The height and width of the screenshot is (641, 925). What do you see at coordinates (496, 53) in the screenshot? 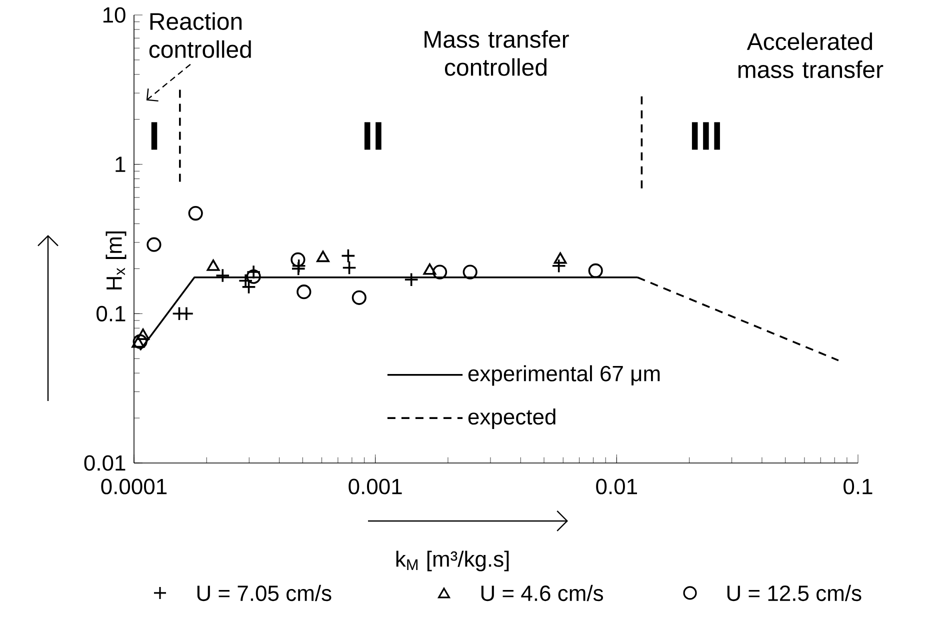
I see `annotation: Mass transfer controlled` at bounding box center [496, 53].